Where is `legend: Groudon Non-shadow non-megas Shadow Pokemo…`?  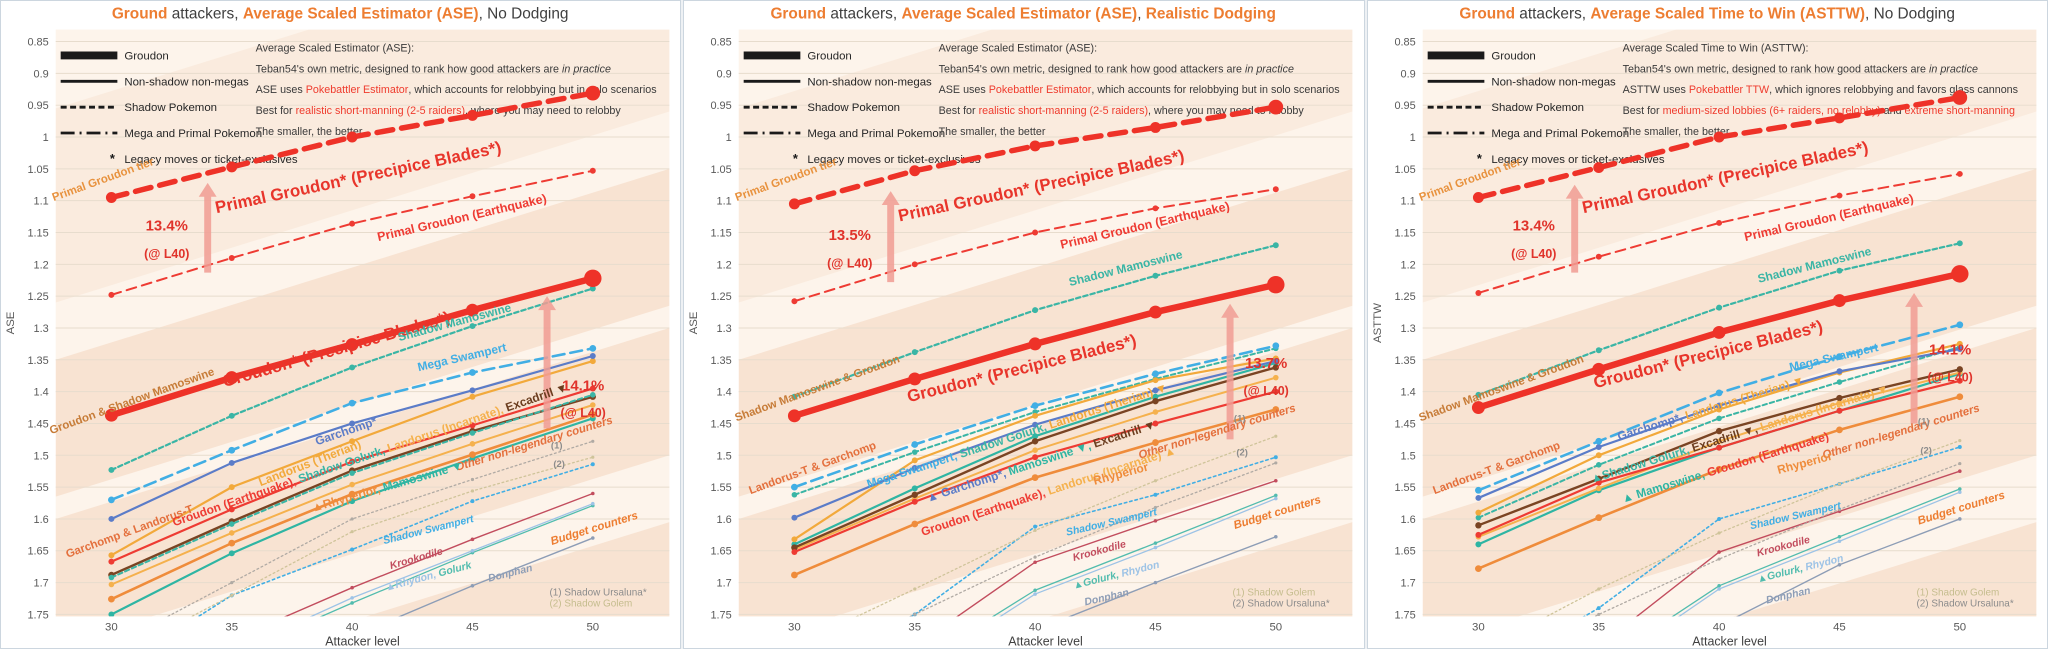 legend: Groudon Non-shadow non-megas Shadow Pokemo… is located at coordinates (862, 108).